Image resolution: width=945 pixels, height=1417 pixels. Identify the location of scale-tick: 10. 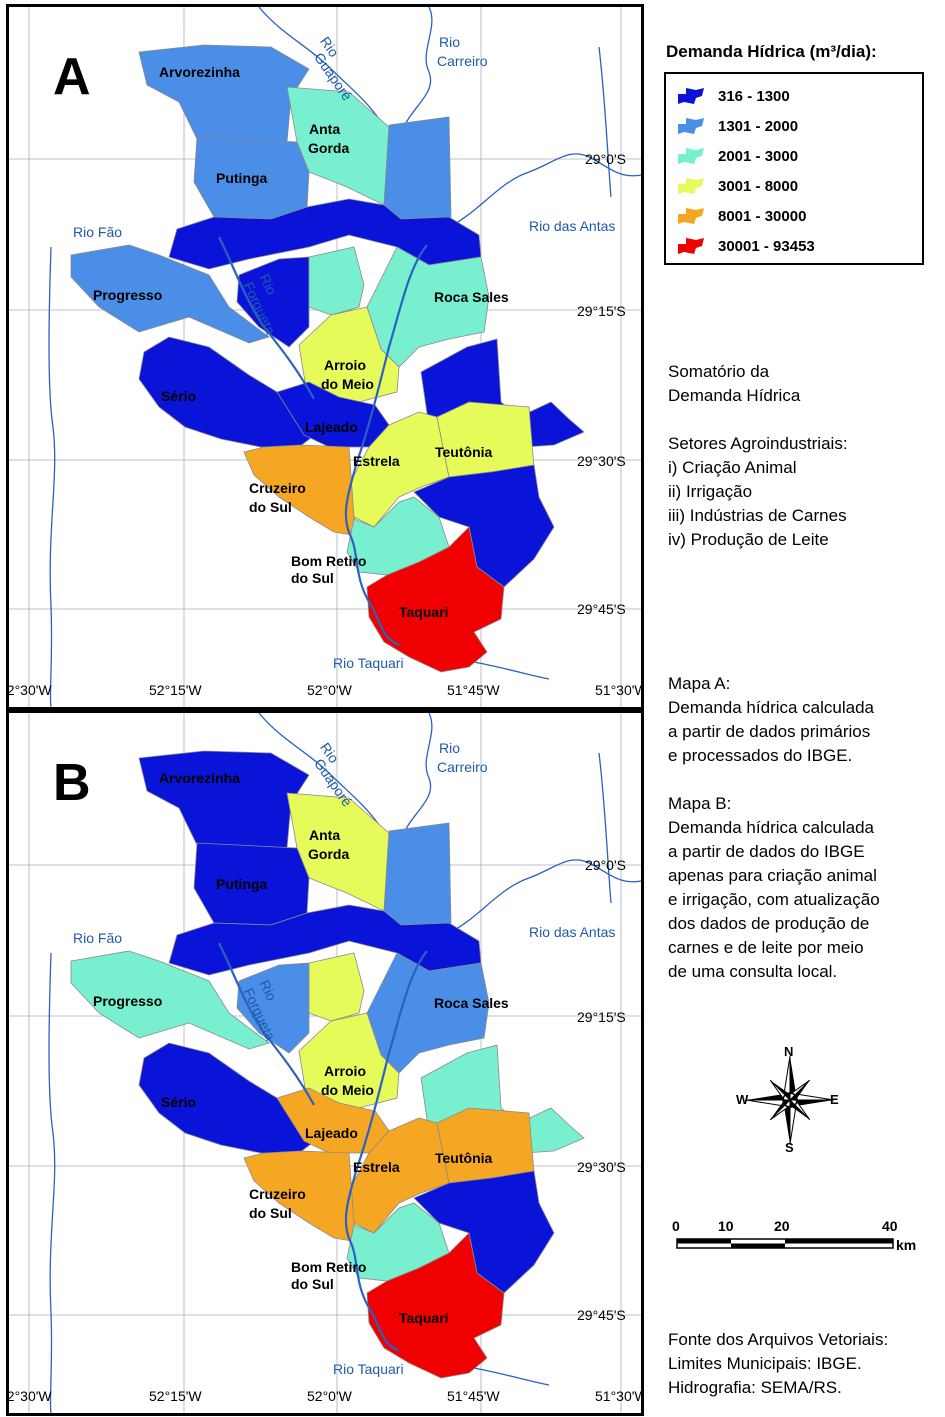
(726, 1226).